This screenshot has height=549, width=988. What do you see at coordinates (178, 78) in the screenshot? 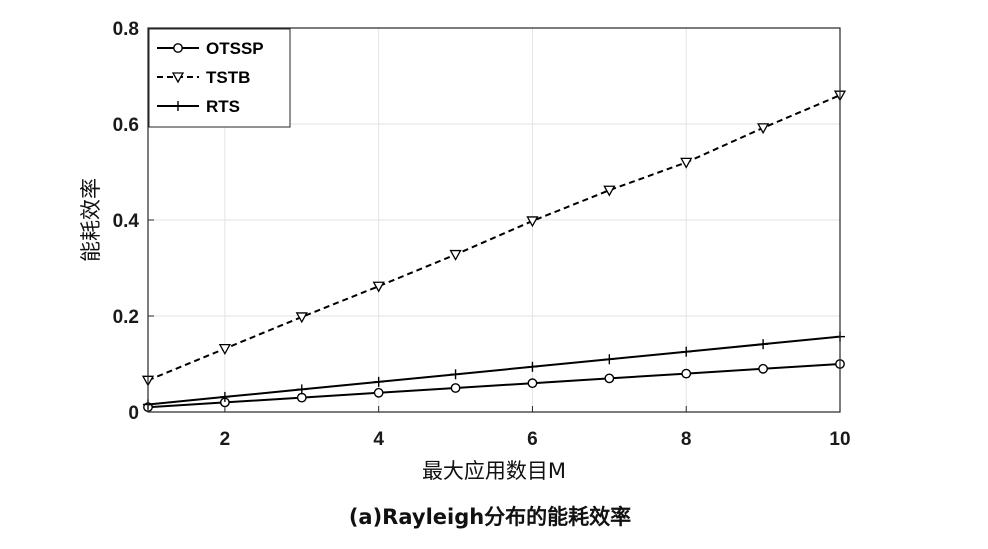
I see `legend-marker-tstb` at bounding box center [178, 78].